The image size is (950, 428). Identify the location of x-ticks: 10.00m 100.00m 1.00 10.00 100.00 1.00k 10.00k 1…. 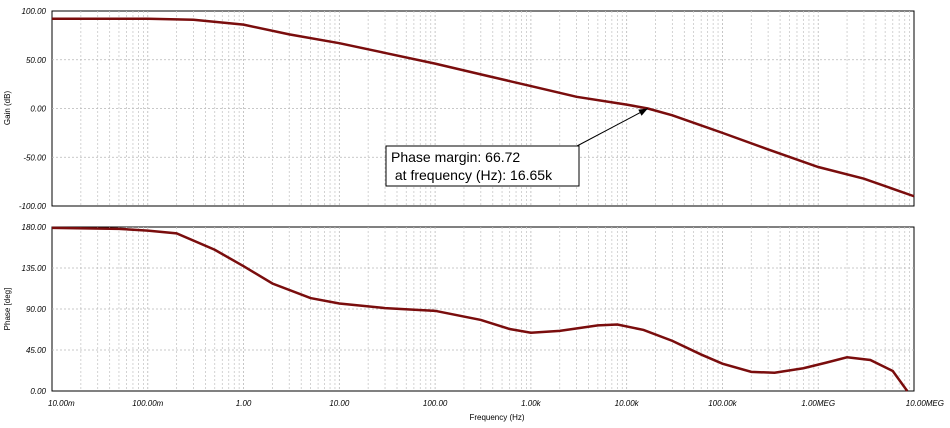
(496, 403).